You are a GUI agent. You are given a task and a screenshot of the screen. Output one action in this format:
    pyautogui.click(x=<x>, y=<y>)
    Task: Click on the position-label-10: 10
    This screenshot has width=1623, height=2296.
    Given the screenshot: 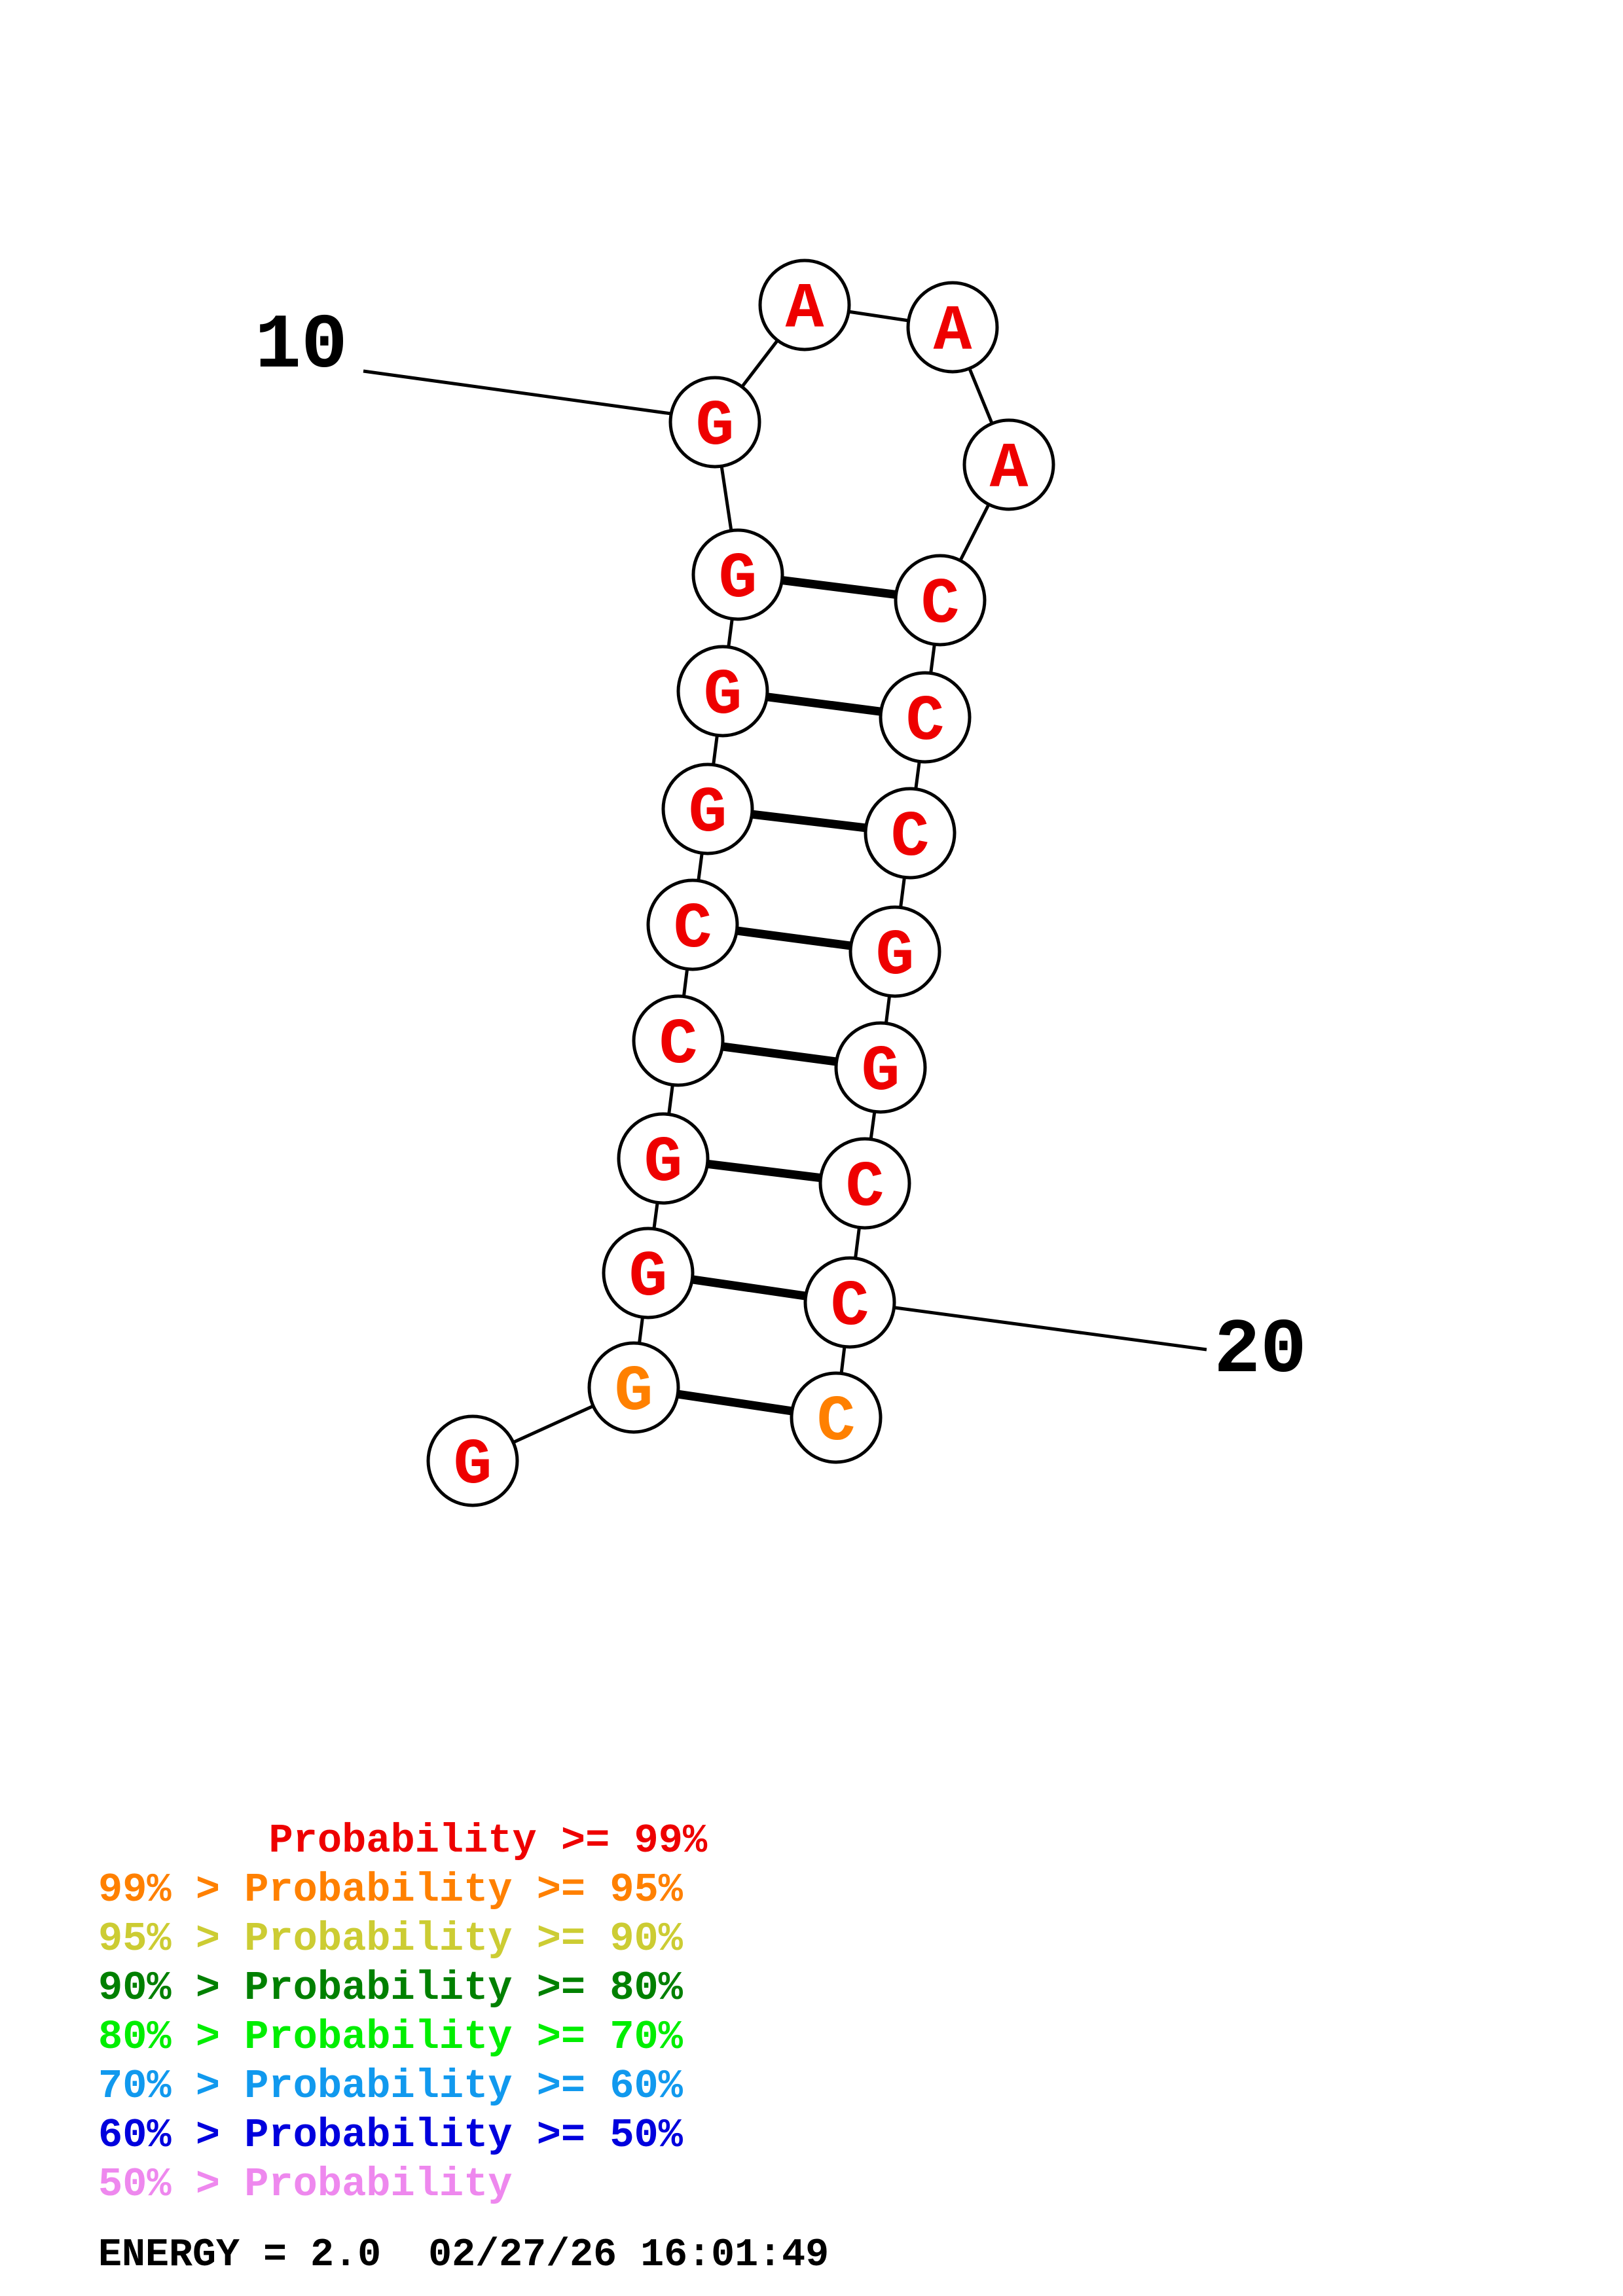 What is the action you would take?
    pyautogui.click(x=301, y=346)
    